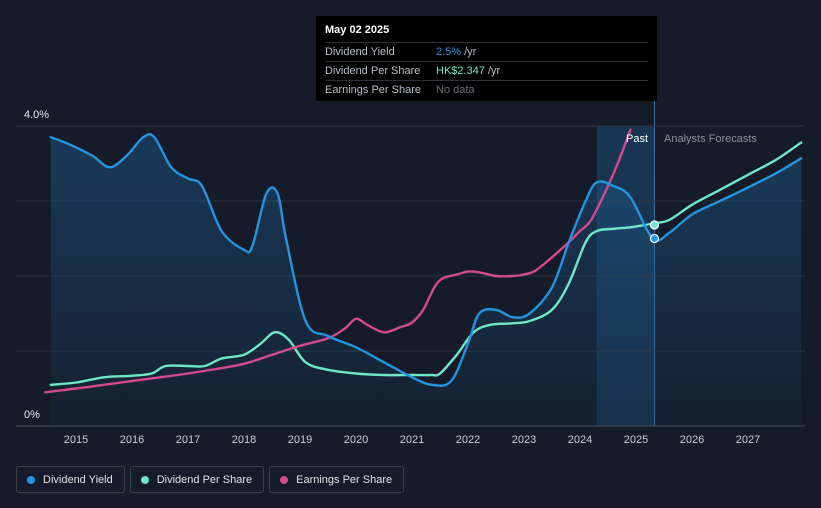 This screenshot has height=508, width=821. Describe the element at coordinates (455, 90) in the screenshot. I see `tooltip-value: No data` at that location.